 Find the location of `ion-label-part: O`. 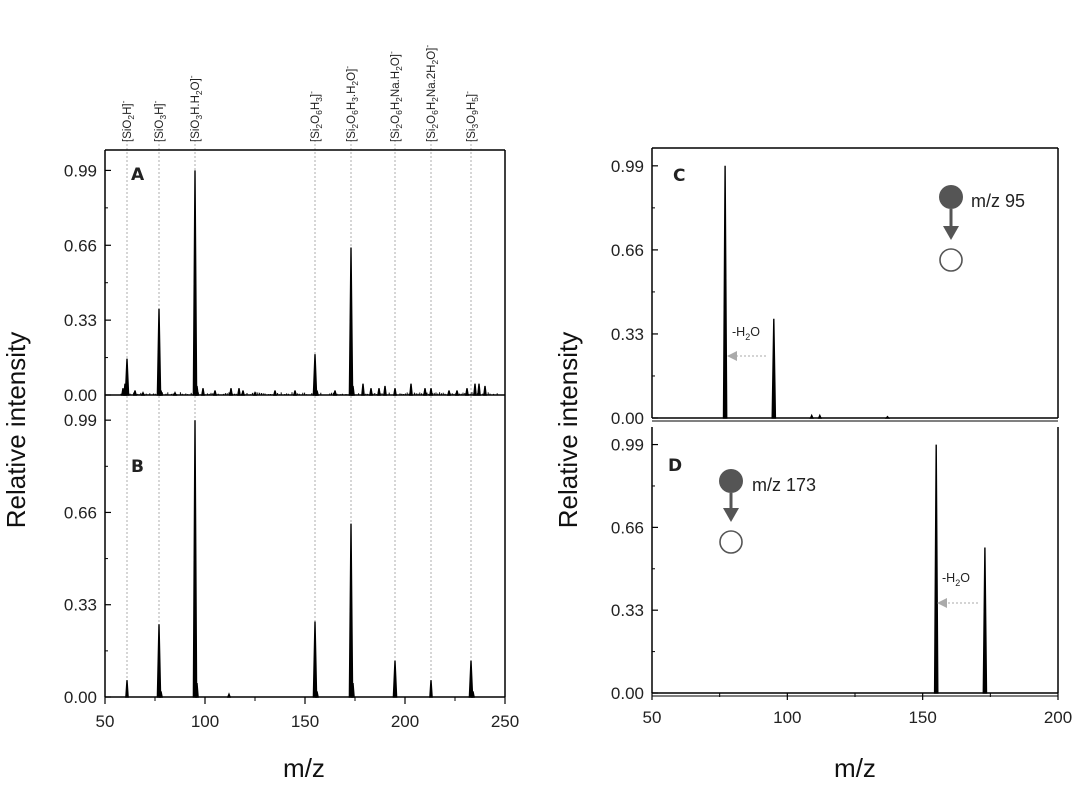

ion-label-part: O is located at coordinates (432, 119).